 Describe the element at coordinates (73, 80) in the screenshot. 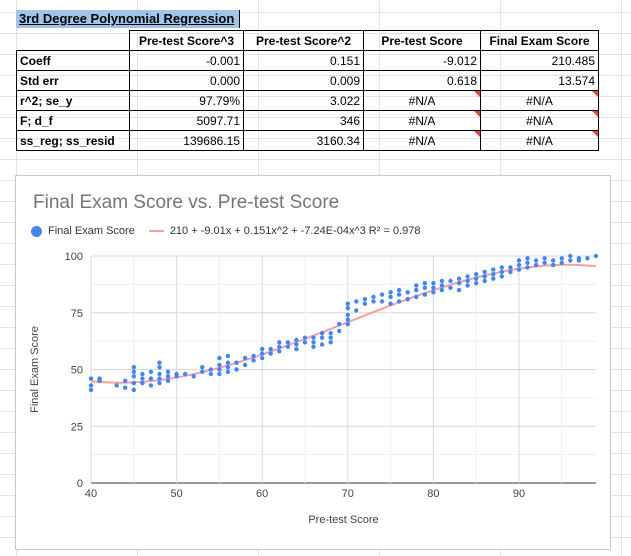

I see `row-label-cell: Std err` at that location.